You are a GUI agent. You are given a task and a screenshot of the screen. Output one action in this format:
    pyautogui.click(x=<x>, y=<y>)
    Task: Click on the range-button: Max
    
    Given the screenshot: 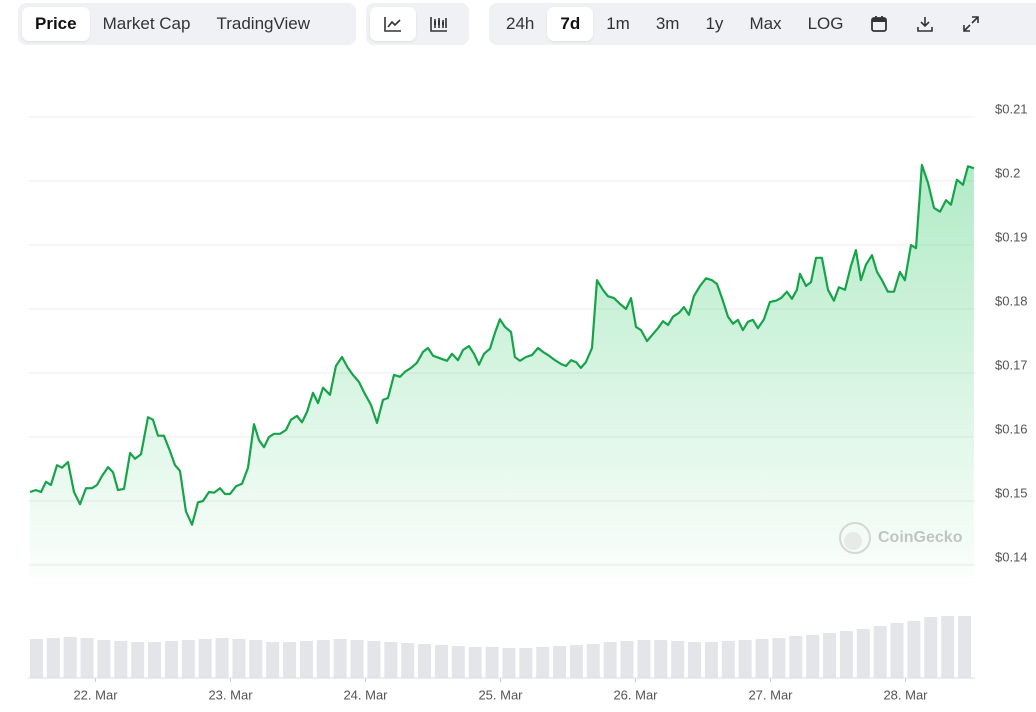 What is the action you would take?
    pyautogui.click(x=765, y=23)
    